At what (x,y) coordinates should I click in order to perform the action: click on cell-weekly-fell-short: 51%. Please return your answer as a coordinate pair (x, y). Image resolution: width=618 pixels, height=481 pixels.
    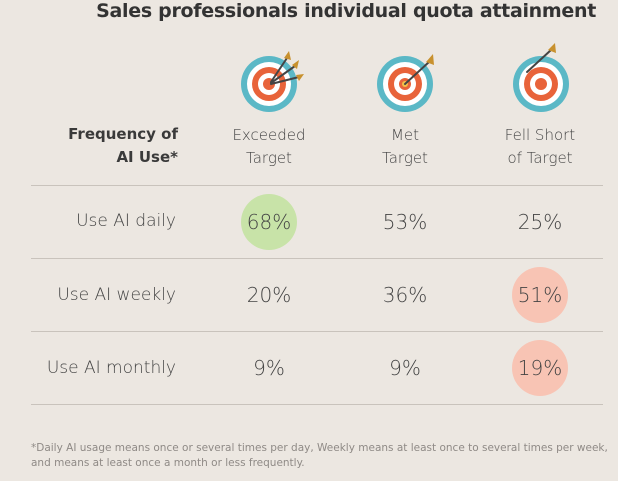
    Looking at the image, I should click on (540, 295).